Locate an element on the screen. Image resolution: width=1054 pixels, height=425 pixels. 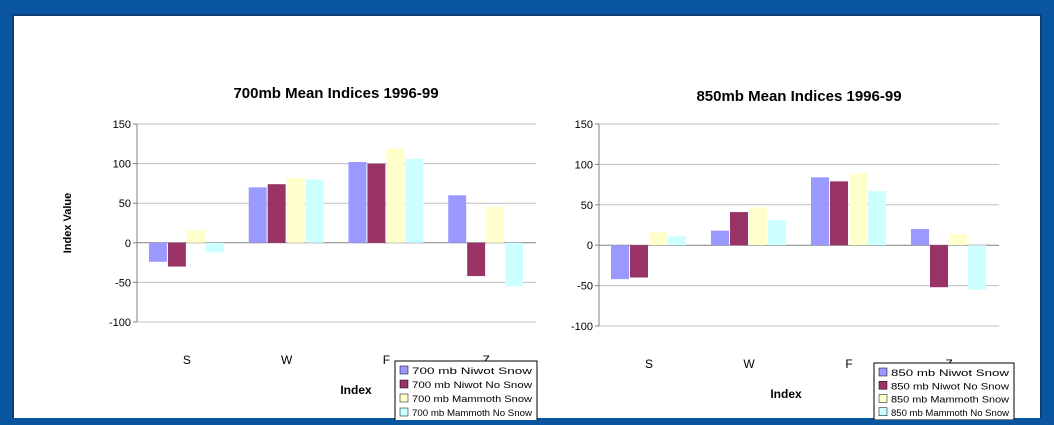
x-tick-label: Z is located at coordinates (485, 360).